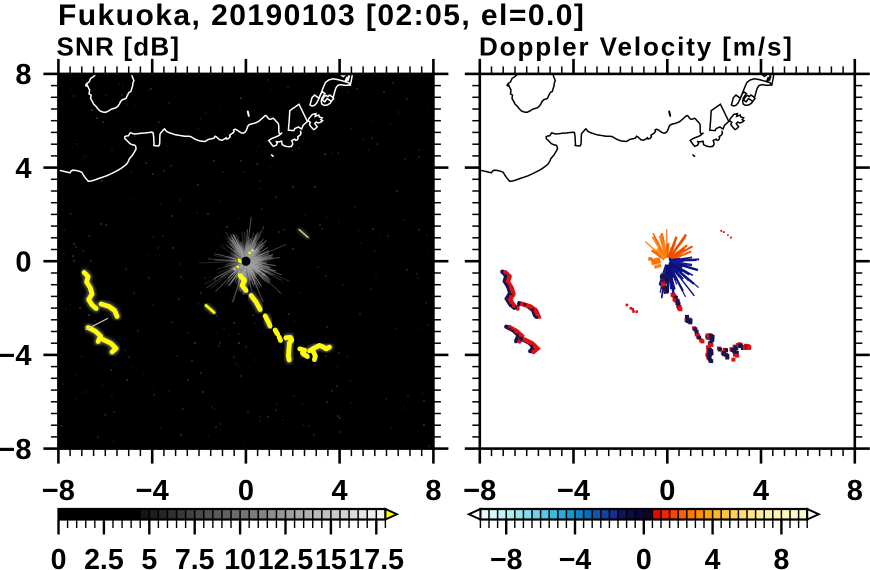 Image resolution: width=870 pixels, height=570 pixels. Describe the element at coordinates (119, 47) in the screenshot. I see `svg-text: SNR [dB]` at that location.